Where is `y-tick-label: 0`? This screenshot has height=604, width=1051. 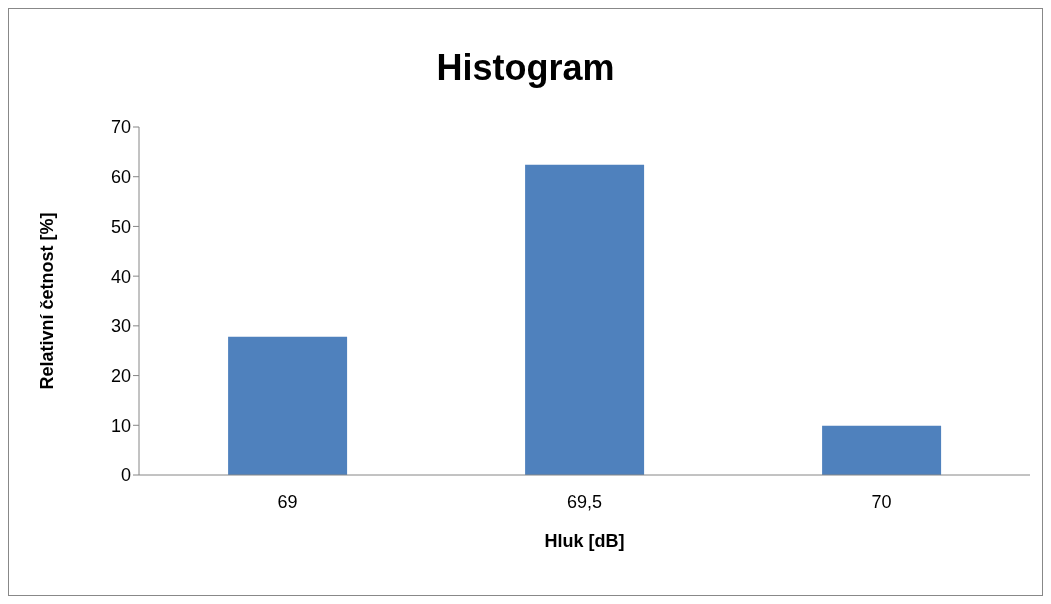
y-tick-label: 0 is located at coordinates (125, 475).